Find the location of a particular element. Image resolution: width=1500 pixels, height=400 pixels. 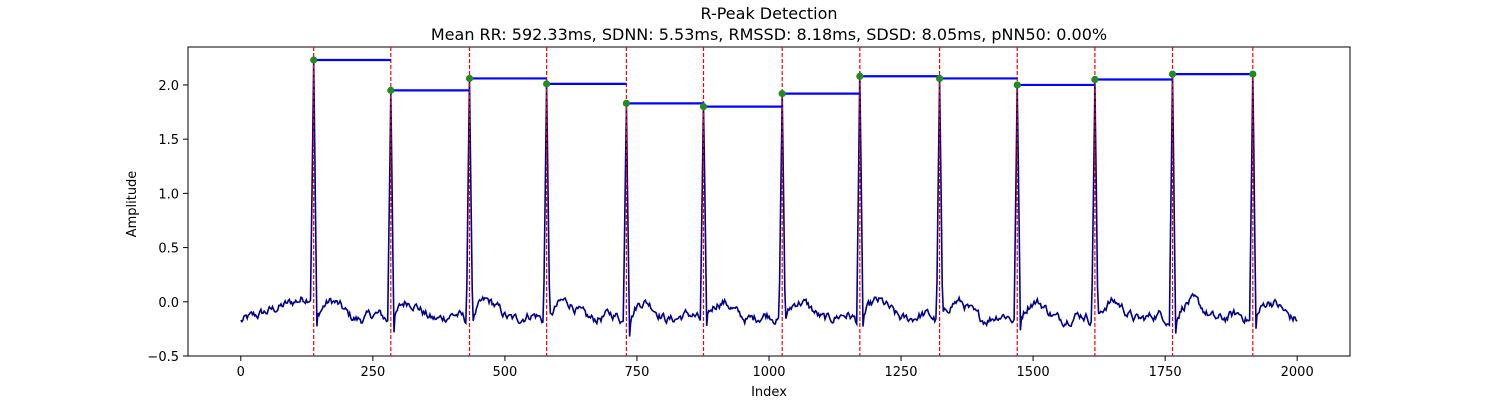

x-tick-label-8: 2000 is located at coordinates (1297, 372).